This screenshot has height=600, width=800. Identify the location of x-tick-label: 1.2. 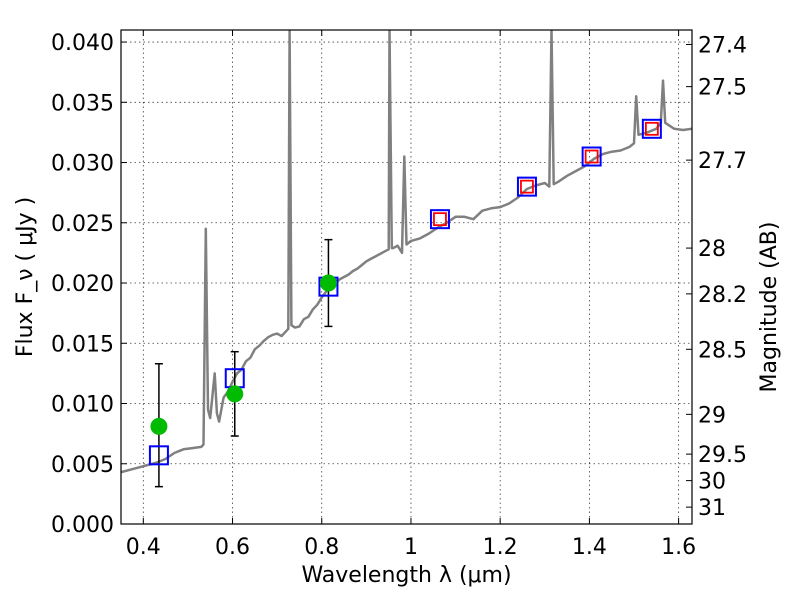
(500, 547).